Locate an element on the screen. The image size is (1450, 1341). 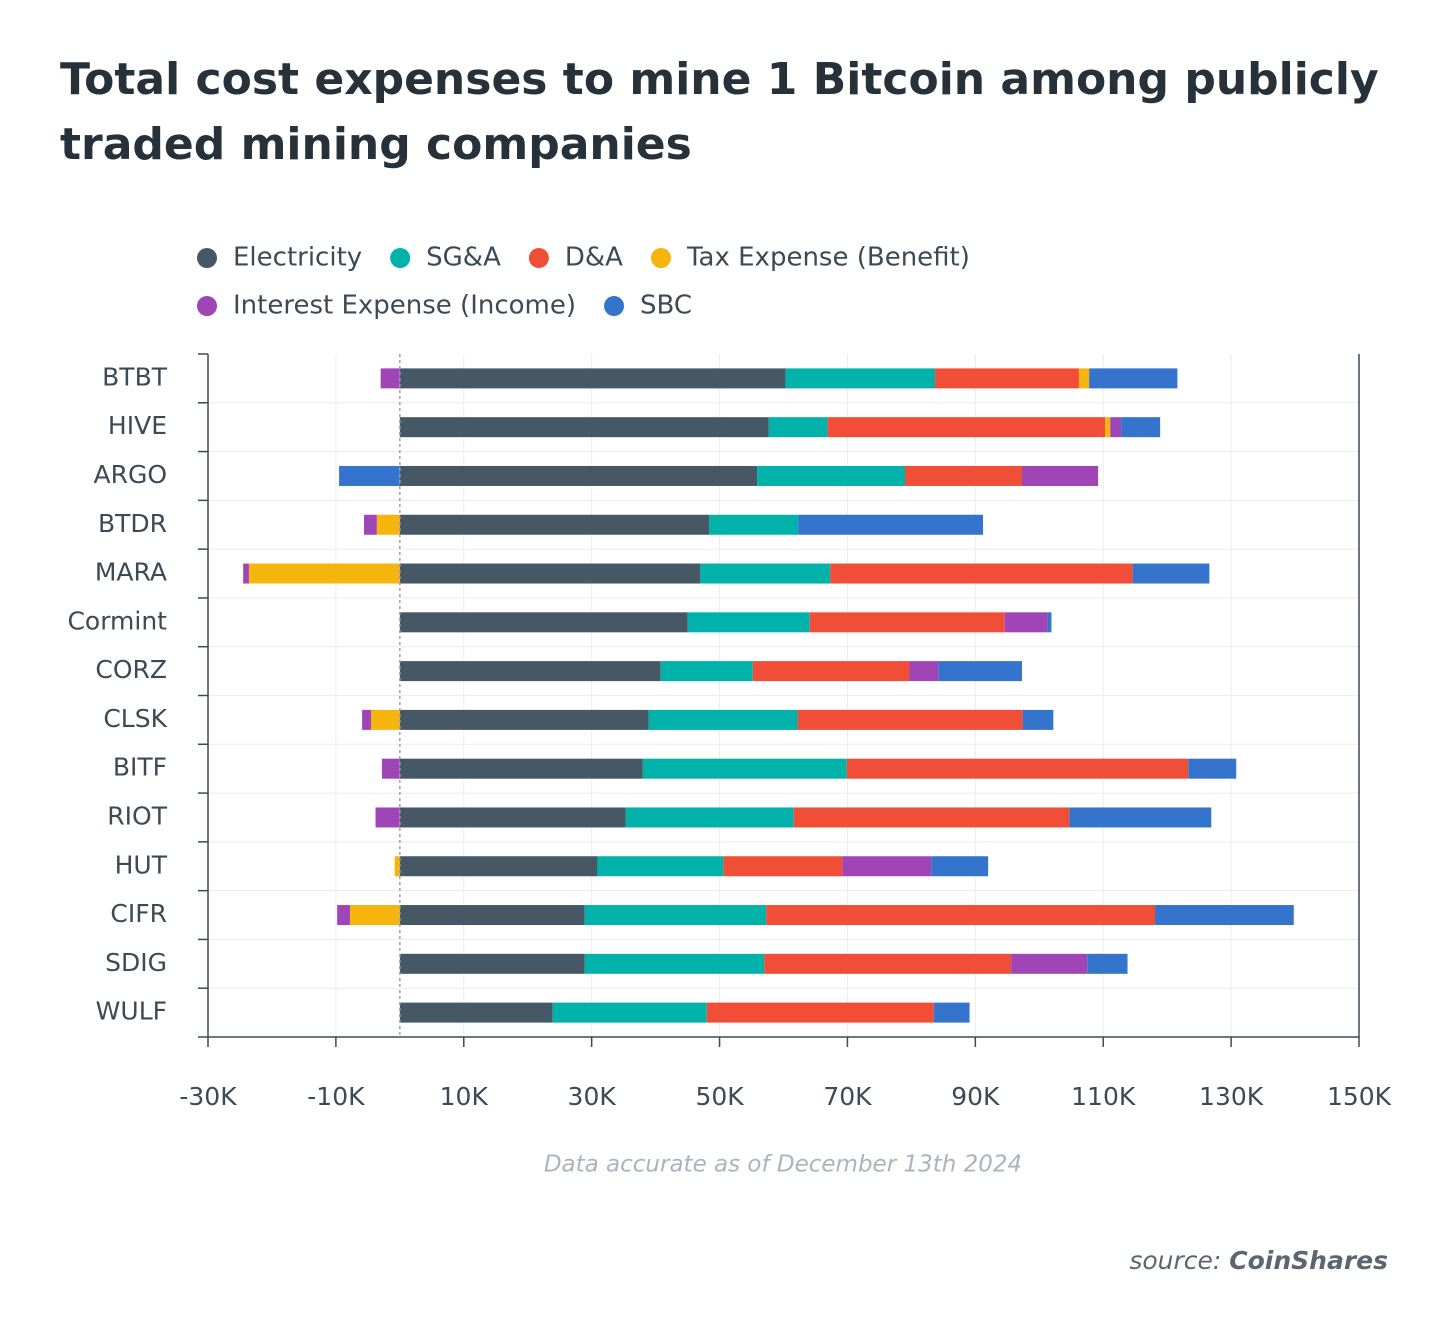
y-tick-label: BTDR is located at coordinates (132, 523).